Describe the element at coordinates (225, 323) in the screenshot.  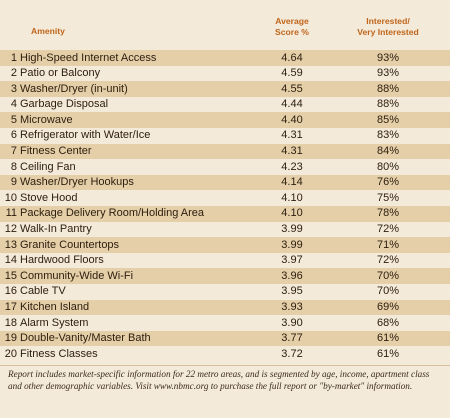
I see `table-row: 18 Alarm System 3.90 68%` at that location.